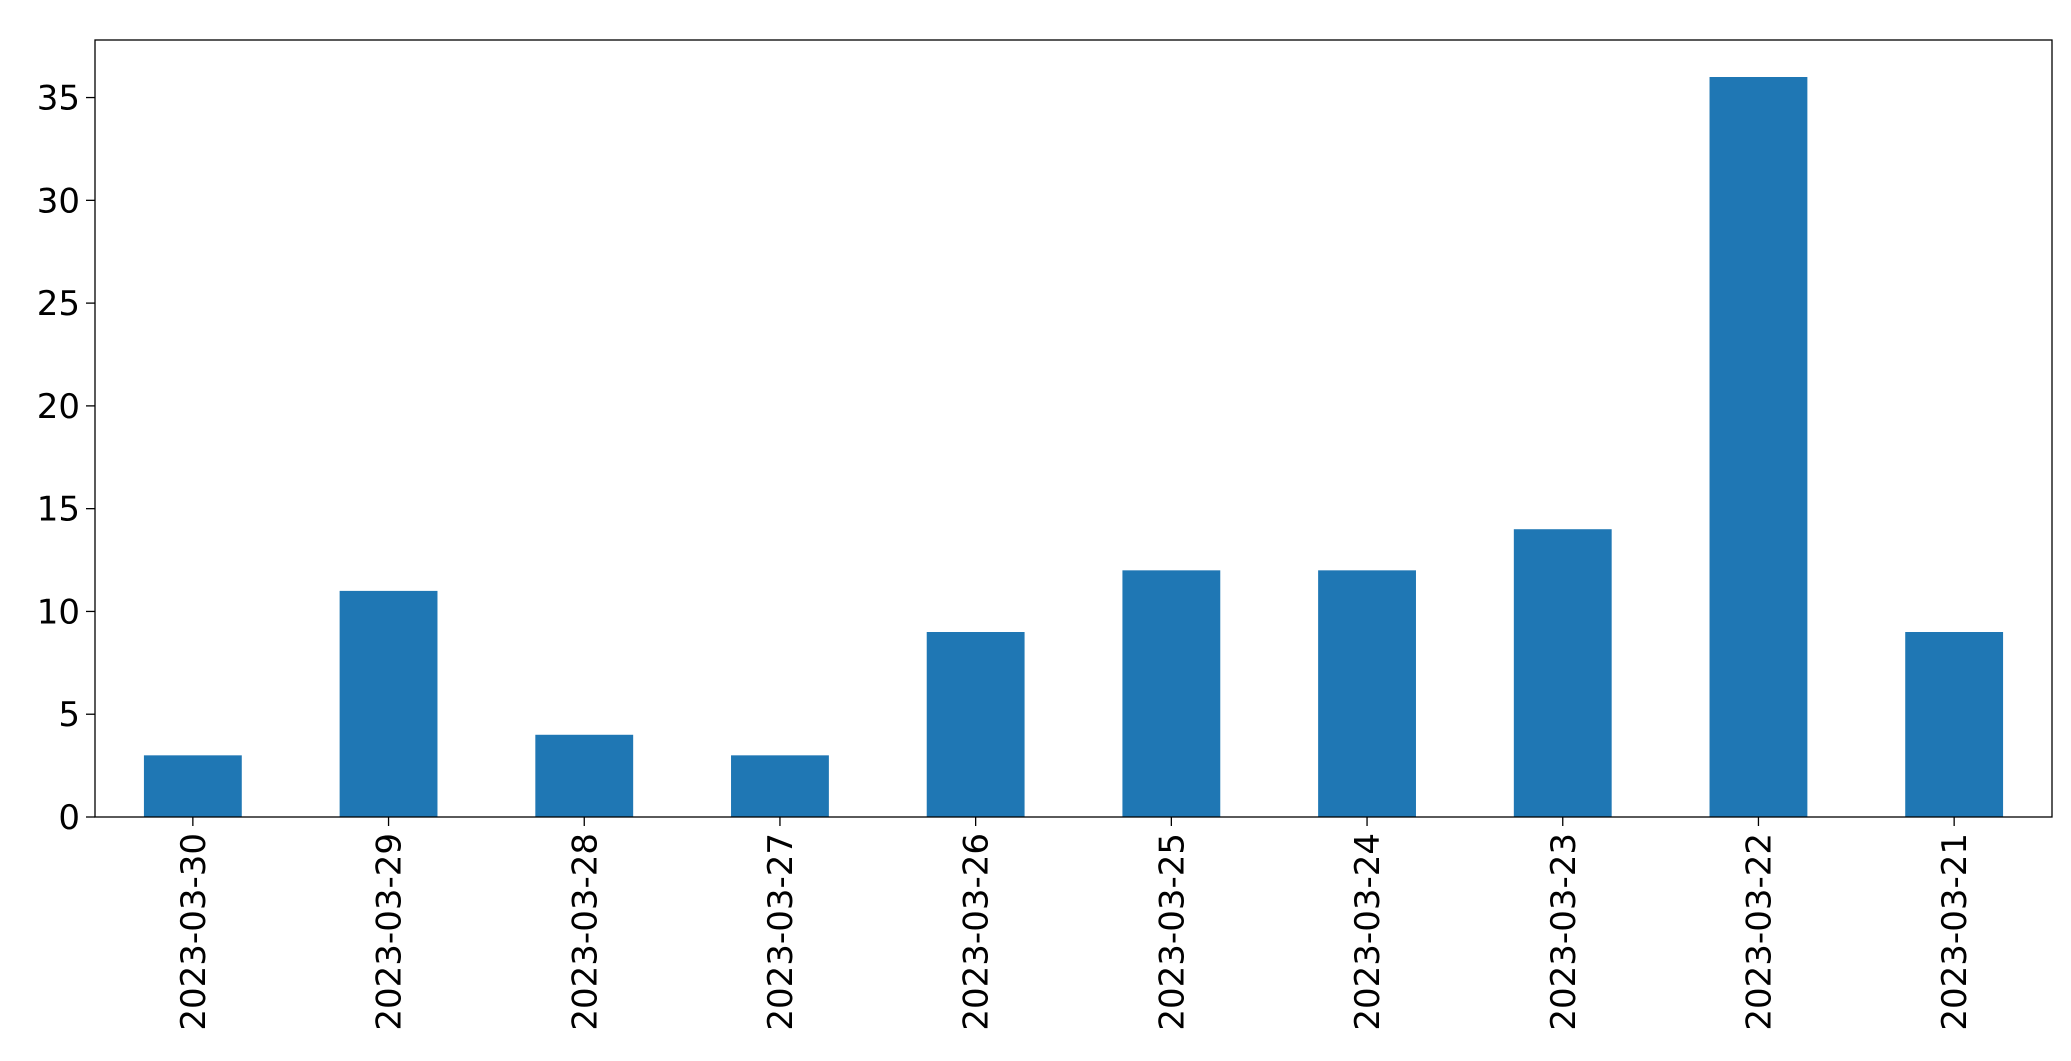 The width and height of the screenshot is (2071, 1061). I want to click on y-tick-label: 10, so click(58, 612).